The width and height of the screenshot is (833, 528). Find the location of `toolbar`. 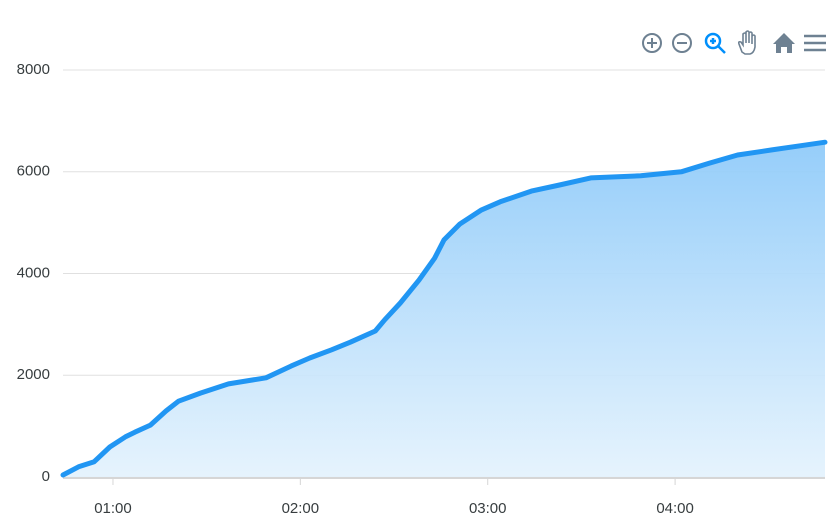

toolbar is located at coordinates (734, 42).